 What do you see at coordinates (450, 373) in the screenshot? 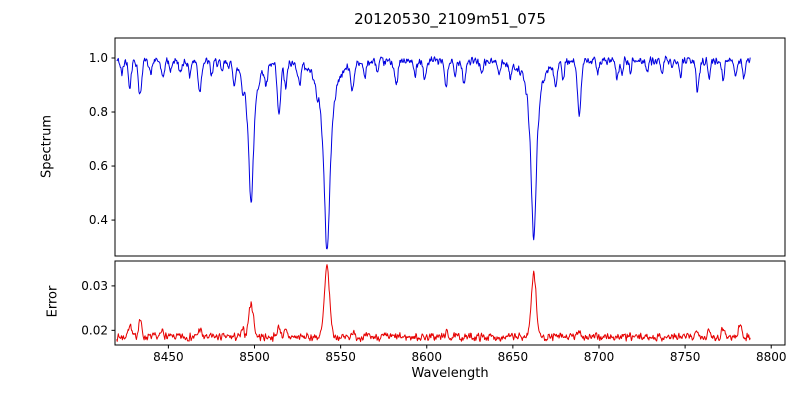
I see `x-axis-label: Wavelength` at bounding box center [450, 373].